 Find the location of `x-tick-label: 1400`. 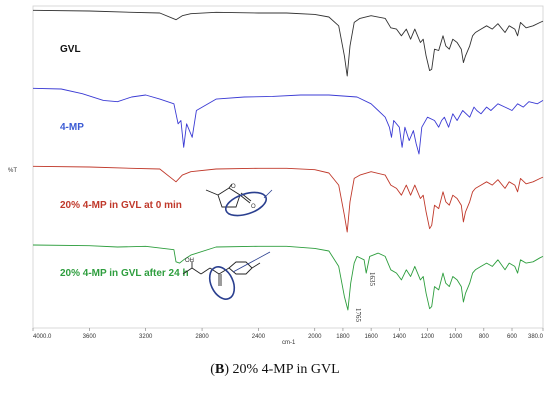

x-tick-label: 1400 is located at coordinates (400, 337).